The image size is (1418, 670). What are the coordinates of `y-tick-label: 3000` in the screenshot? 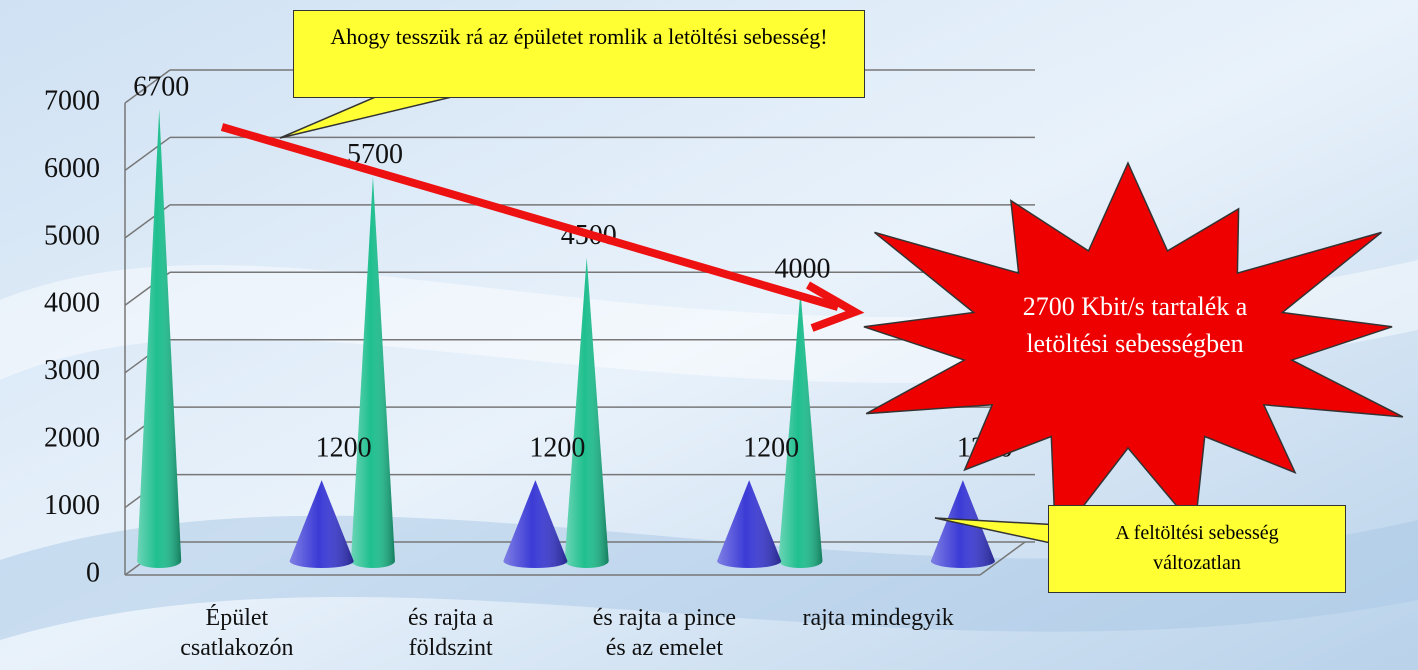 It's located at (72, 370).